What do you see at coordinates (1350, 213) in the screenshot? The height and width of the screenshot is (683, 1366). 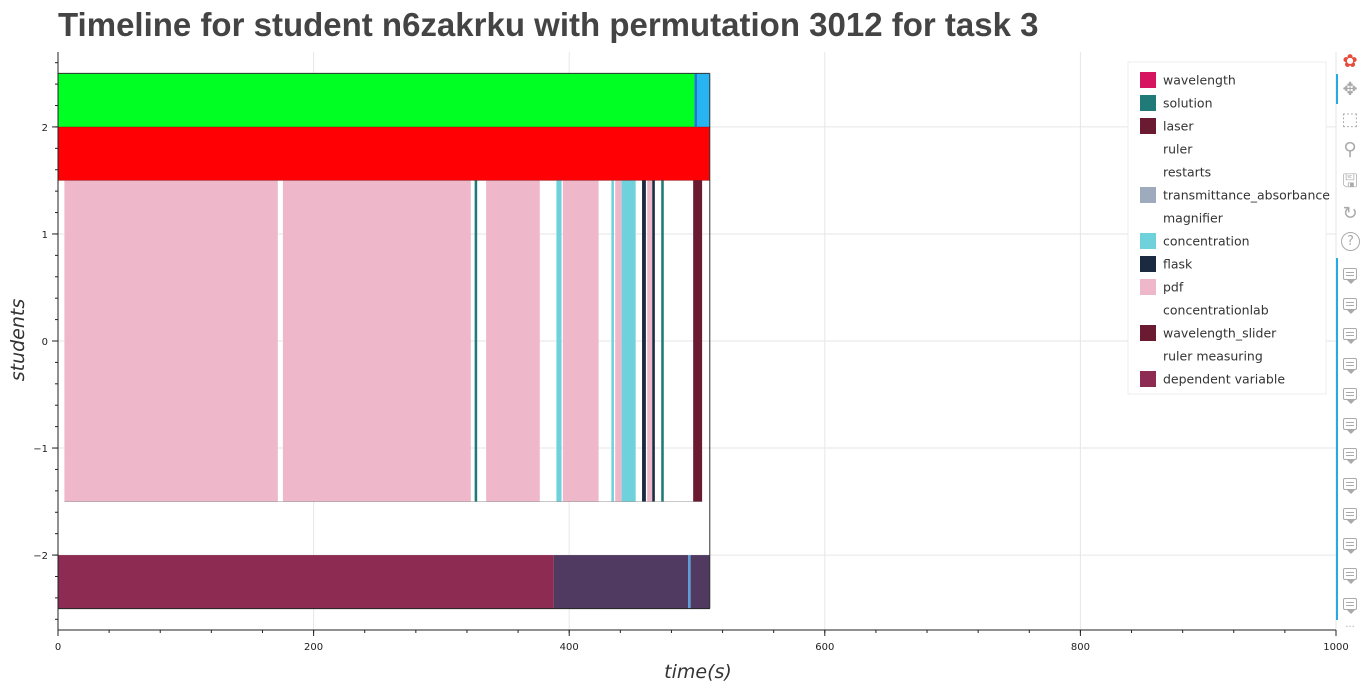 I see `reset-tool-icon: ↻` at bounding box center [1350, 213].